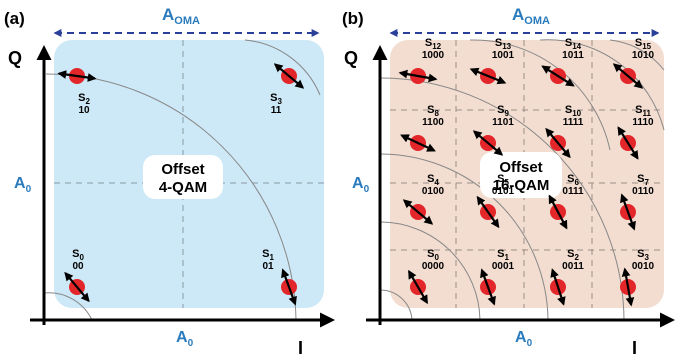 The height and width of the screenshot is (358, 689). What do you see at coordinates (84, 110) in the screenshot?
I see `symbol-code: 10` at bounding box center [84, 110].